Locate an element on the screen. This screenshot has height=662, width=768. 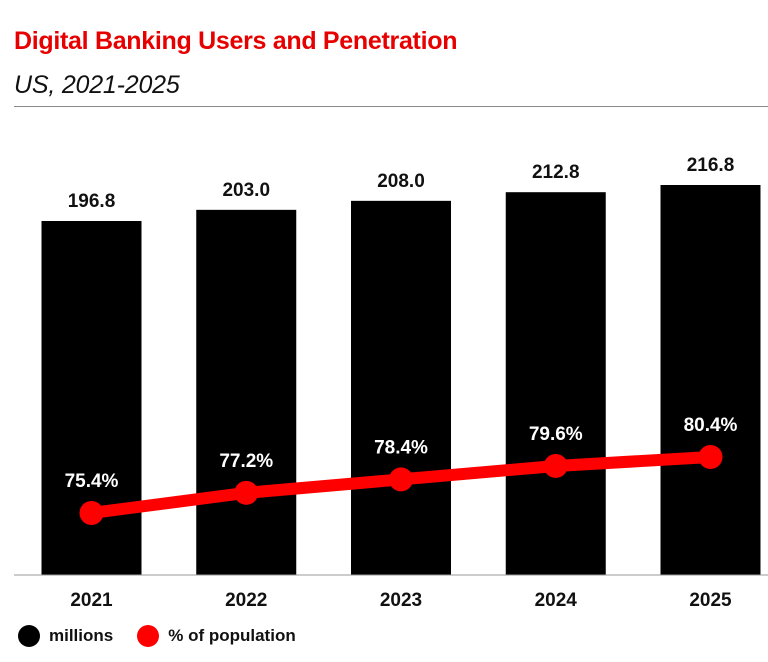
bar-value-label-2025: 216.8 is located at coordinates (711, 165).